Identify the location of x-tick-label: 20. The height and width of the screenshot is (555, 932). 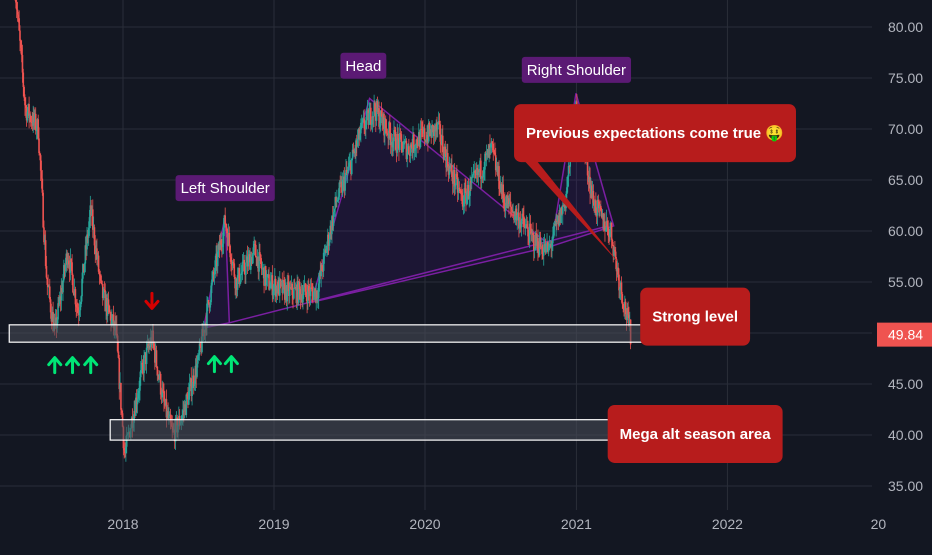
(879, 524).